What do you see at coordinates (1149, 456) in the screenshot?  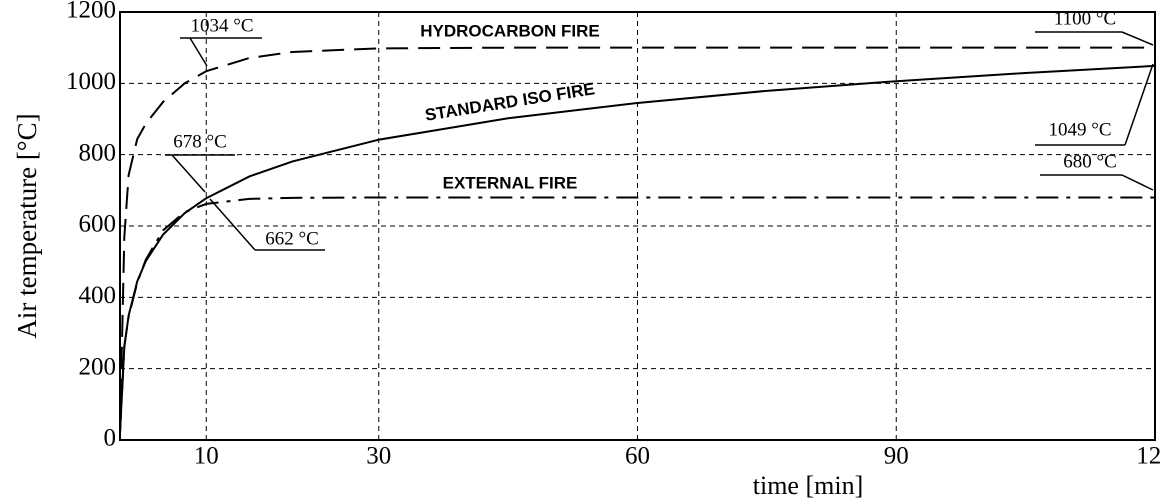 I see `x-tick-label: 120` at bounding box center [1149, 456].